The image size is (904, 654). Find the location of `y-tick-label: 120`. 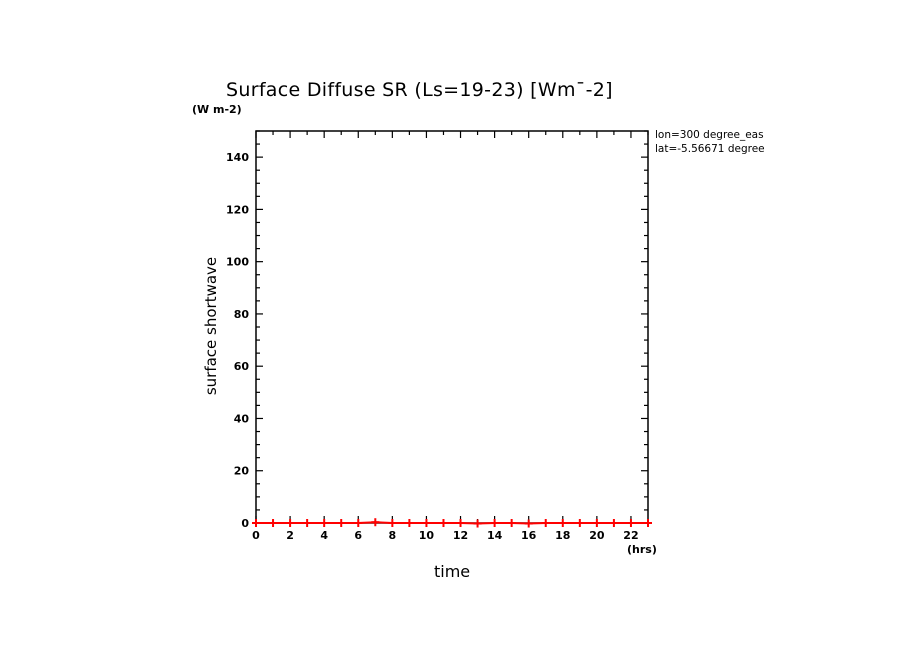

y-tick-label: 120 is located at coordinates (237, 209).